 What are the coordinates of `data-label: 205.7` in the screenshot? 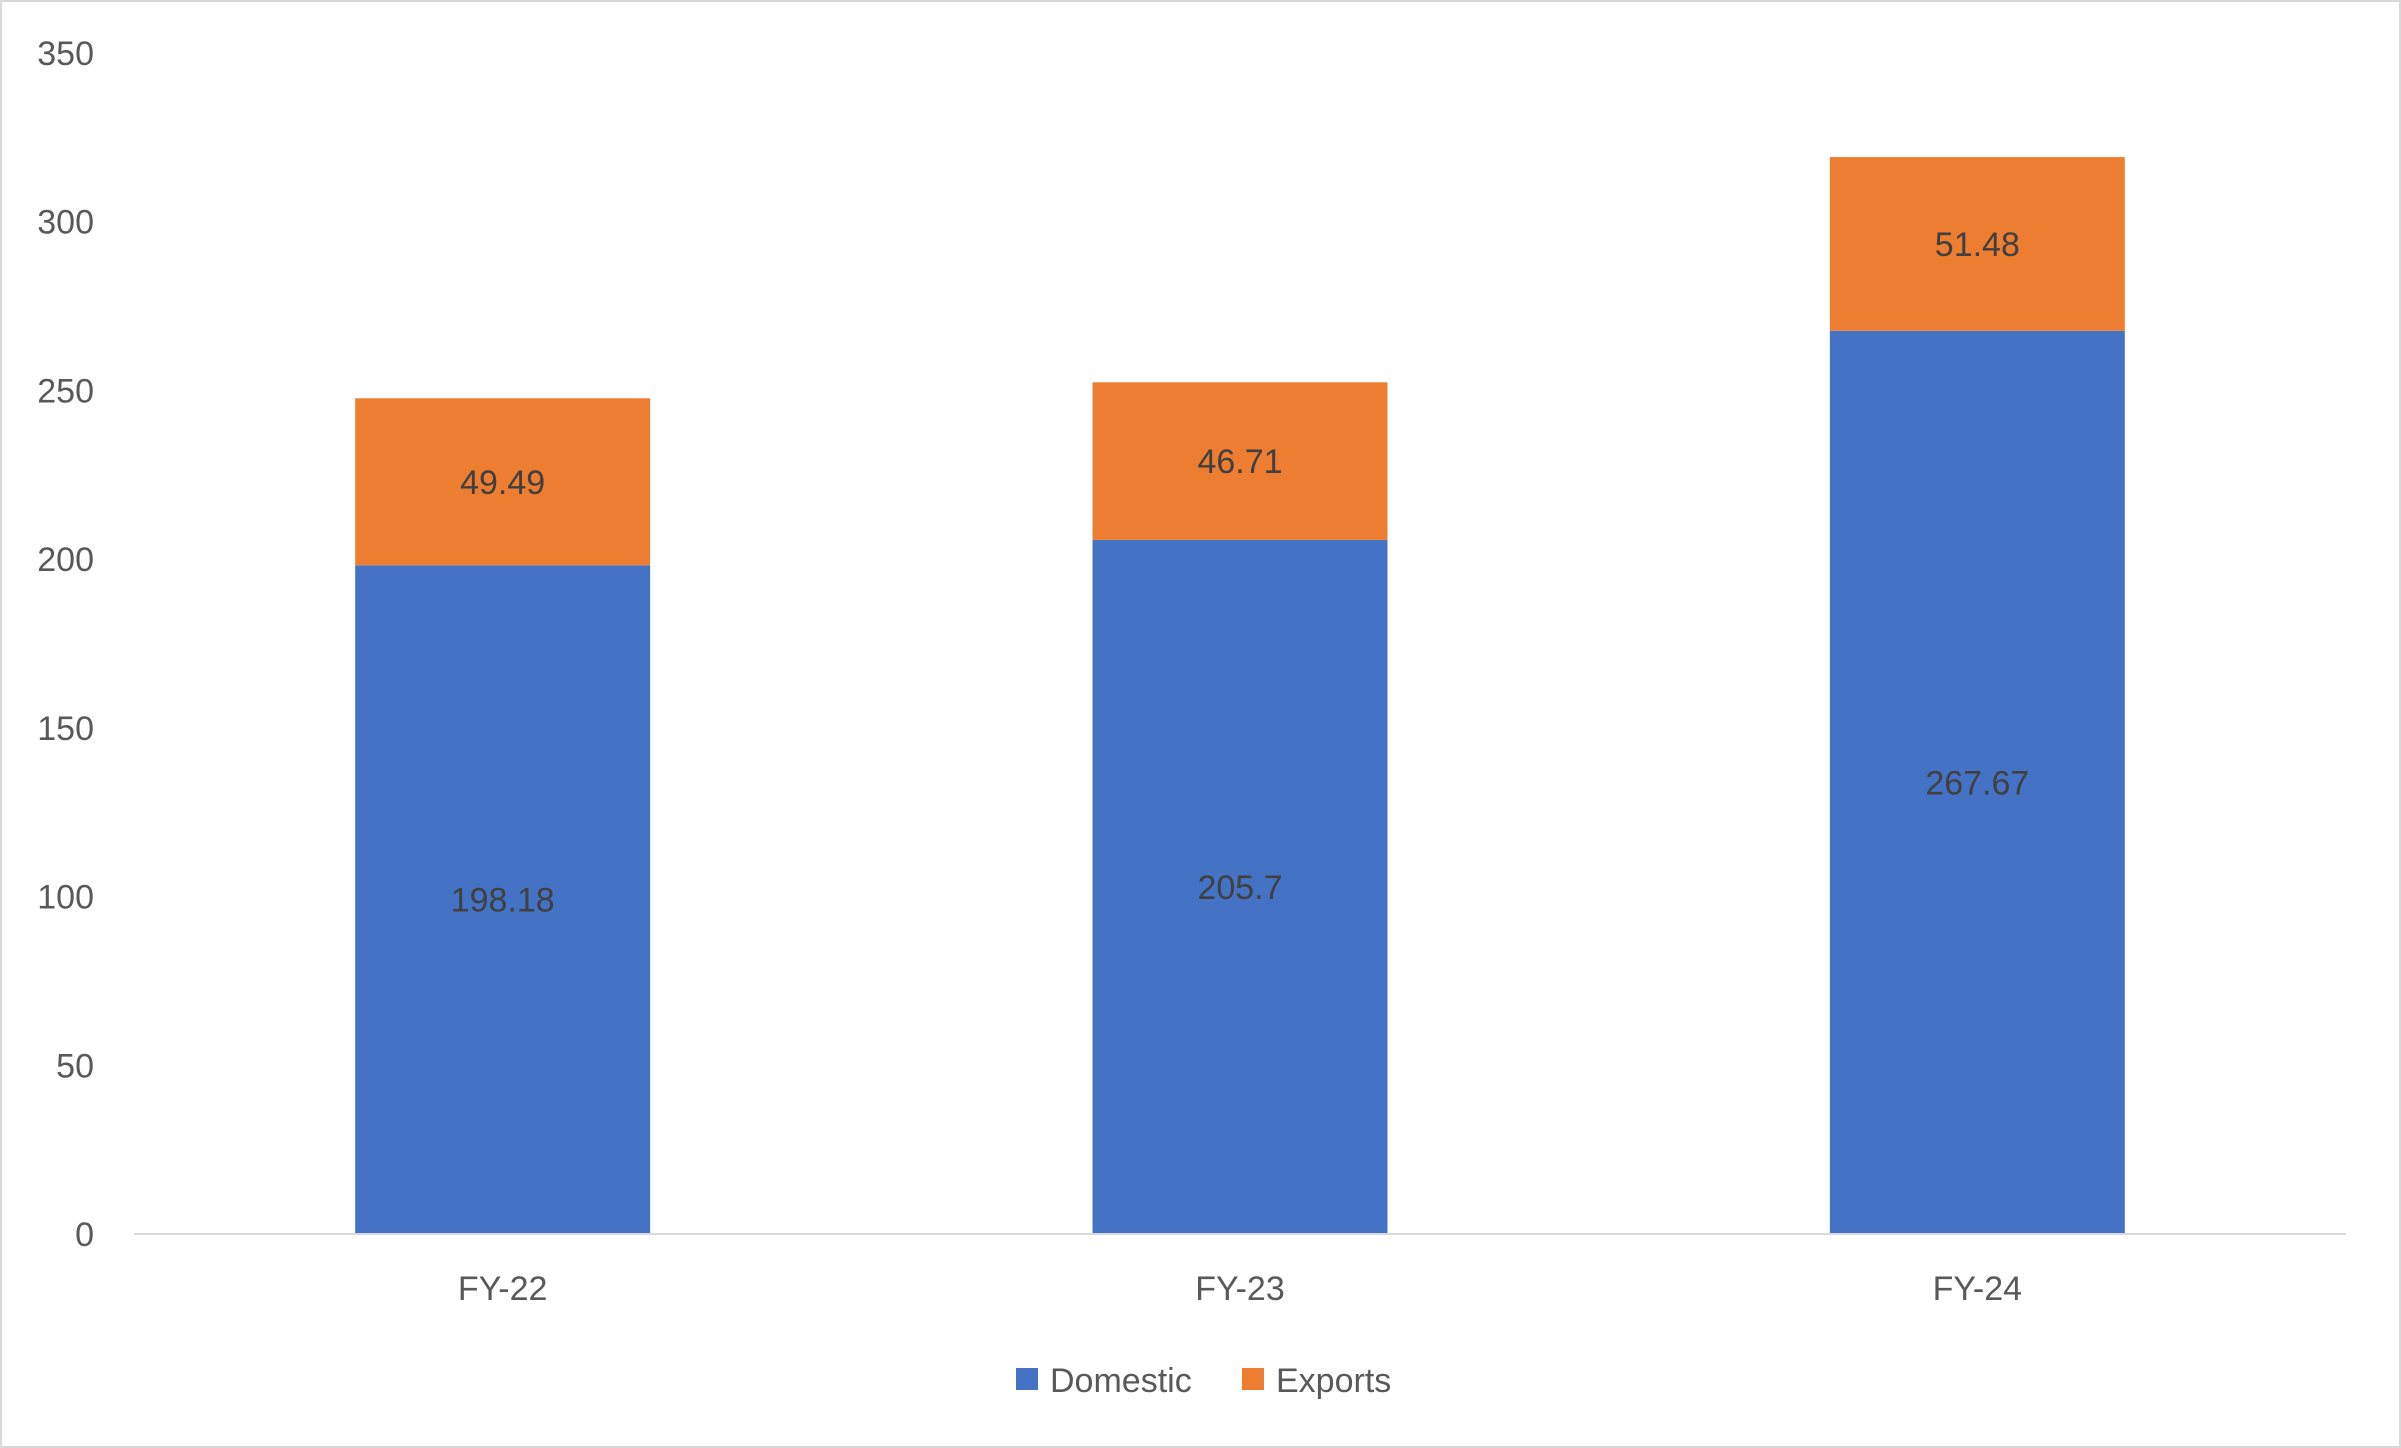 It's located at (1239, 888).